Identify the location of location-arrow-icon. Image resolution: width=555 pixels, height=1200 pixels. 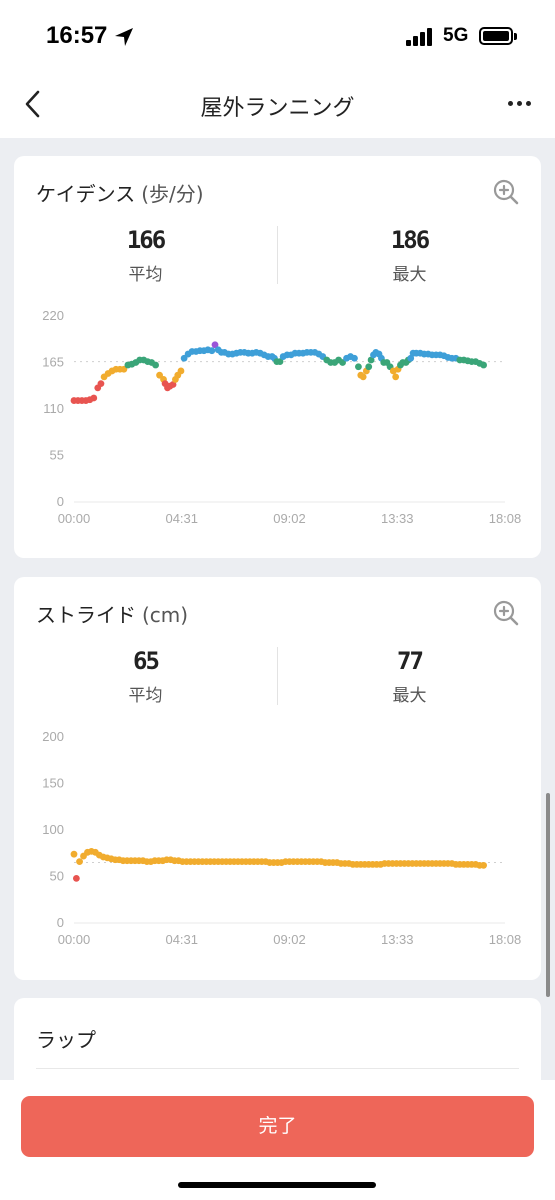
(124, 37).